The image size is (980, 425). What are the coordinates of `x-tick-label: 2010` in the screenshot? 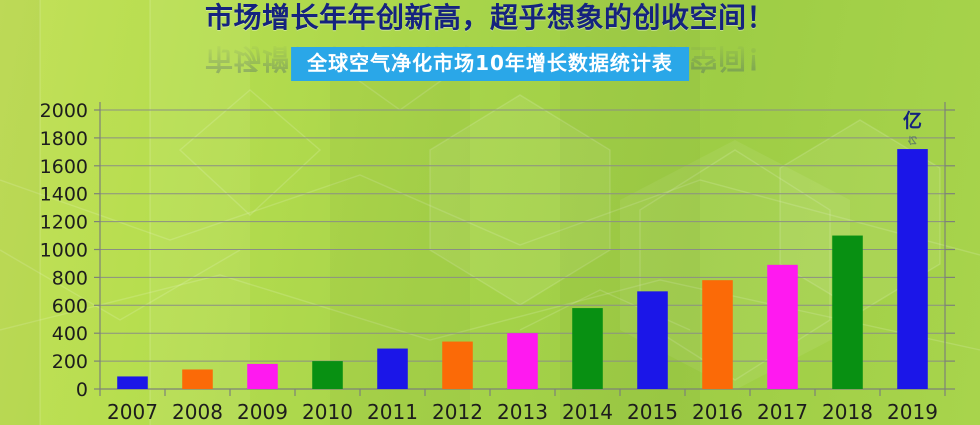 It's located at (327, 412).